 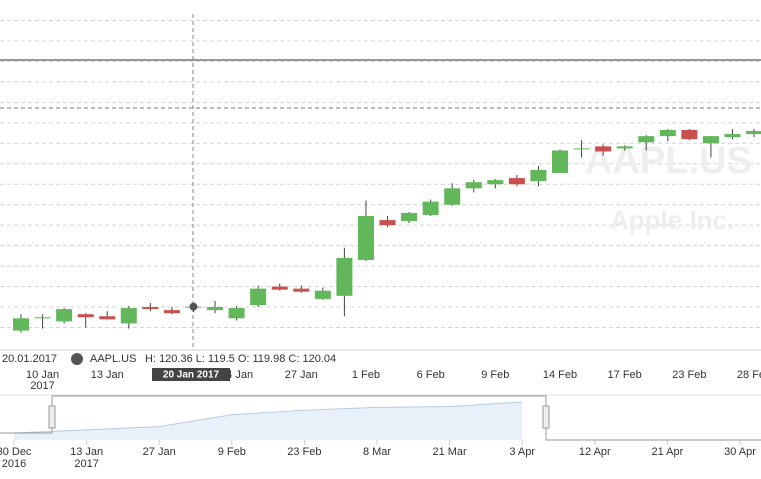 I want to click on navigator-outline, so click(x=380, y=418).